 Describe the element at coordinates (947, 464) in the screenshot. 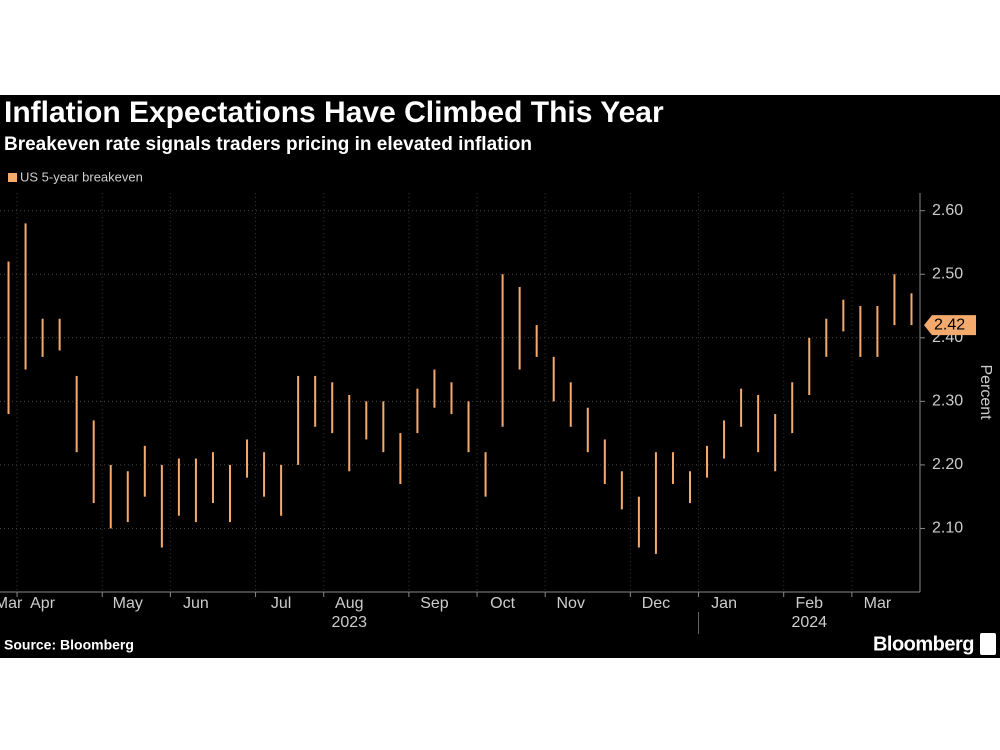

I see `y-tick-label: 2.20` at that location.